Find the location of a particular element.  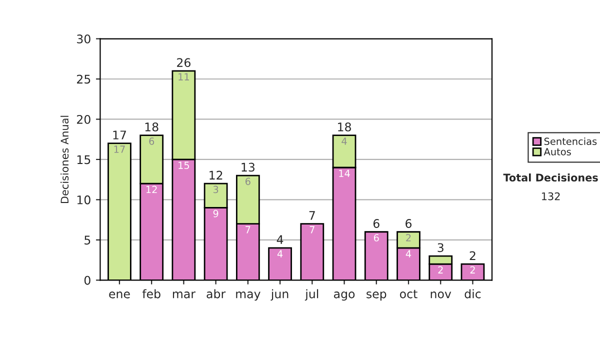

y-tick-label: 20 is located at coordinates (83, 119).